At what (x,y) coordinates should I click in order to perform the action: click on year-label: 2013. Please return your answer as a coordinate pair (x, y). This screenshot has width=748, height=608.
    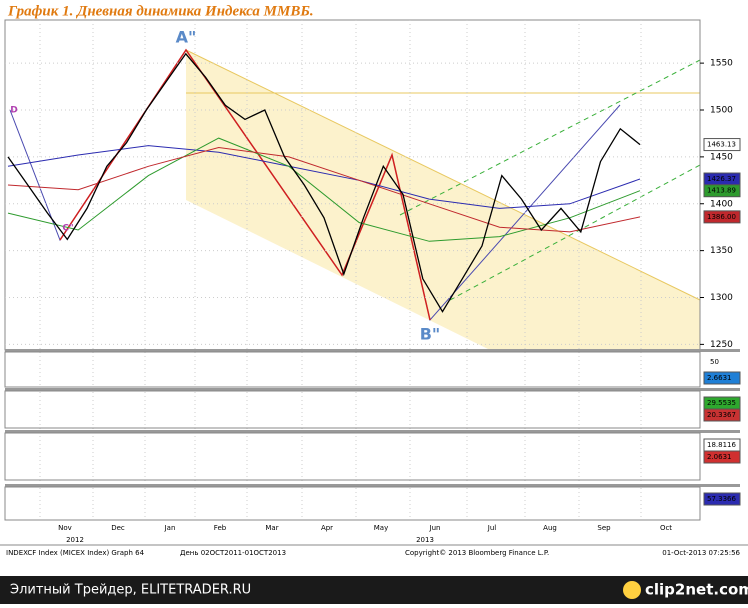
    Looking at the image, I should click on (425, 540).